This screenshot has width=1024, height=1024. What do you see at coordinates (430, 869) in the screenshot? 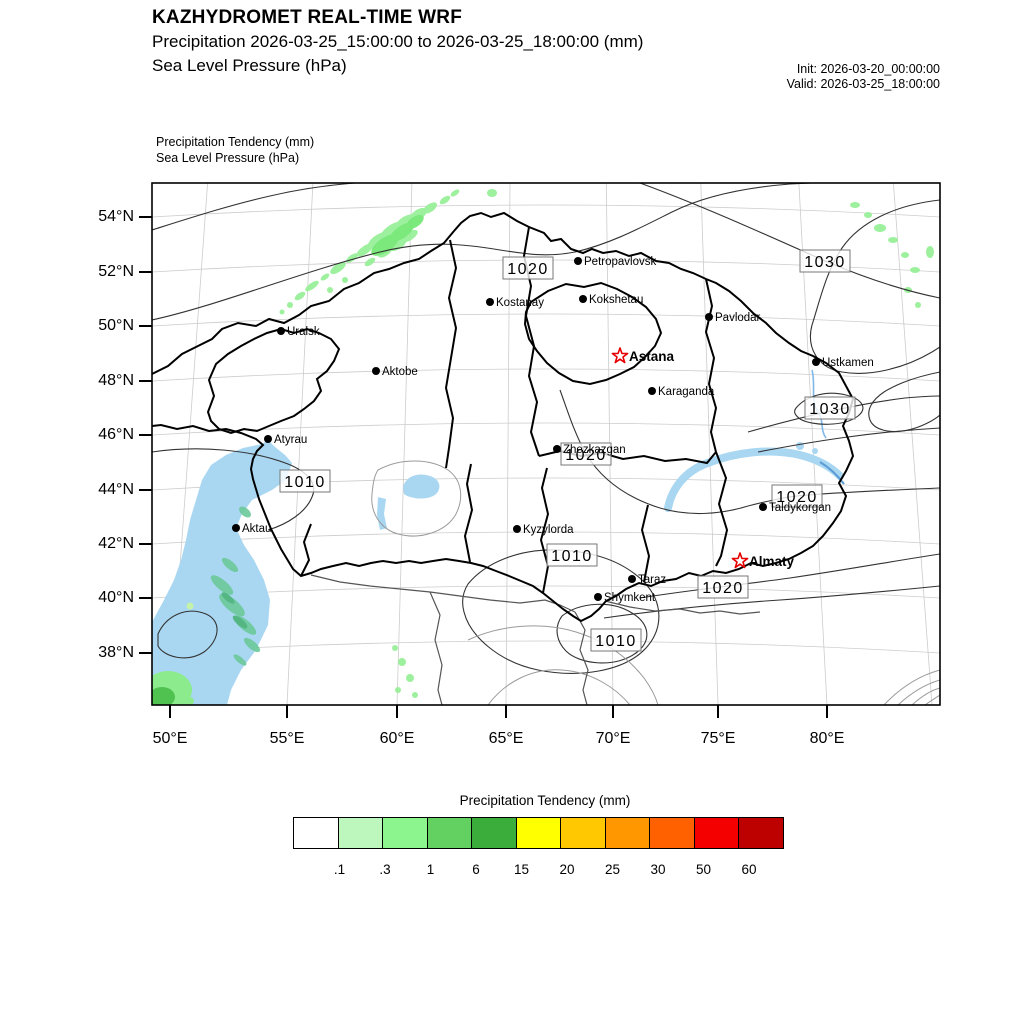
I see `colorbar-tick-label: 1` at bounding box center [430, 869].